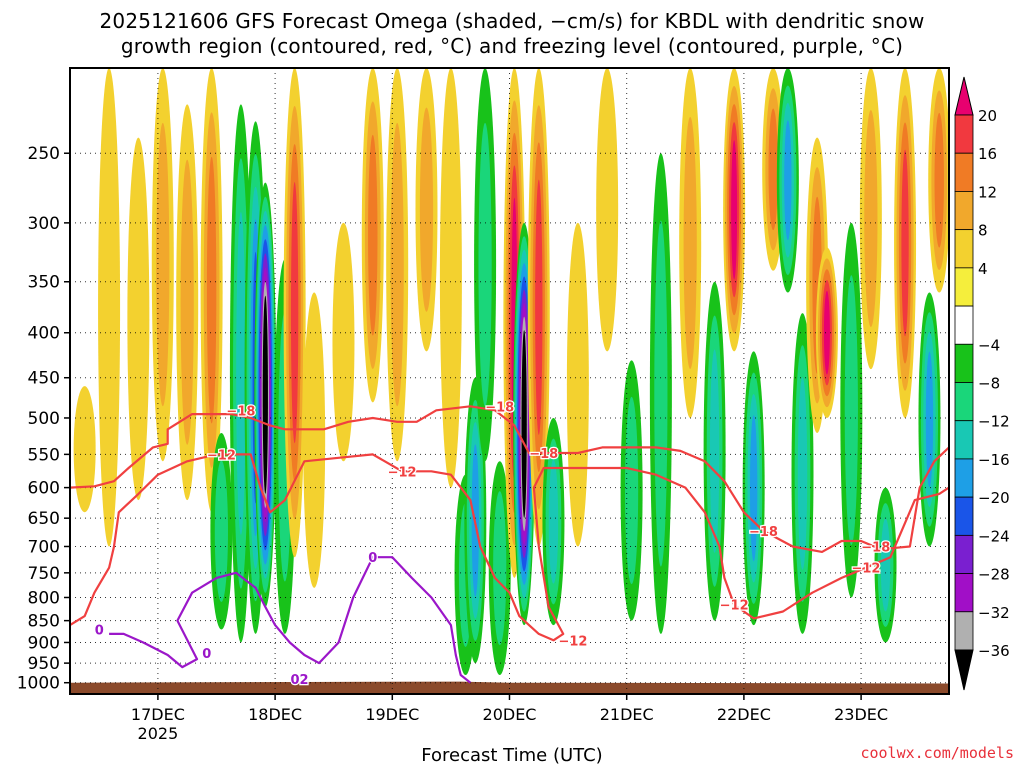  I want to click on y-tick-label: 450, so click(44, 379).